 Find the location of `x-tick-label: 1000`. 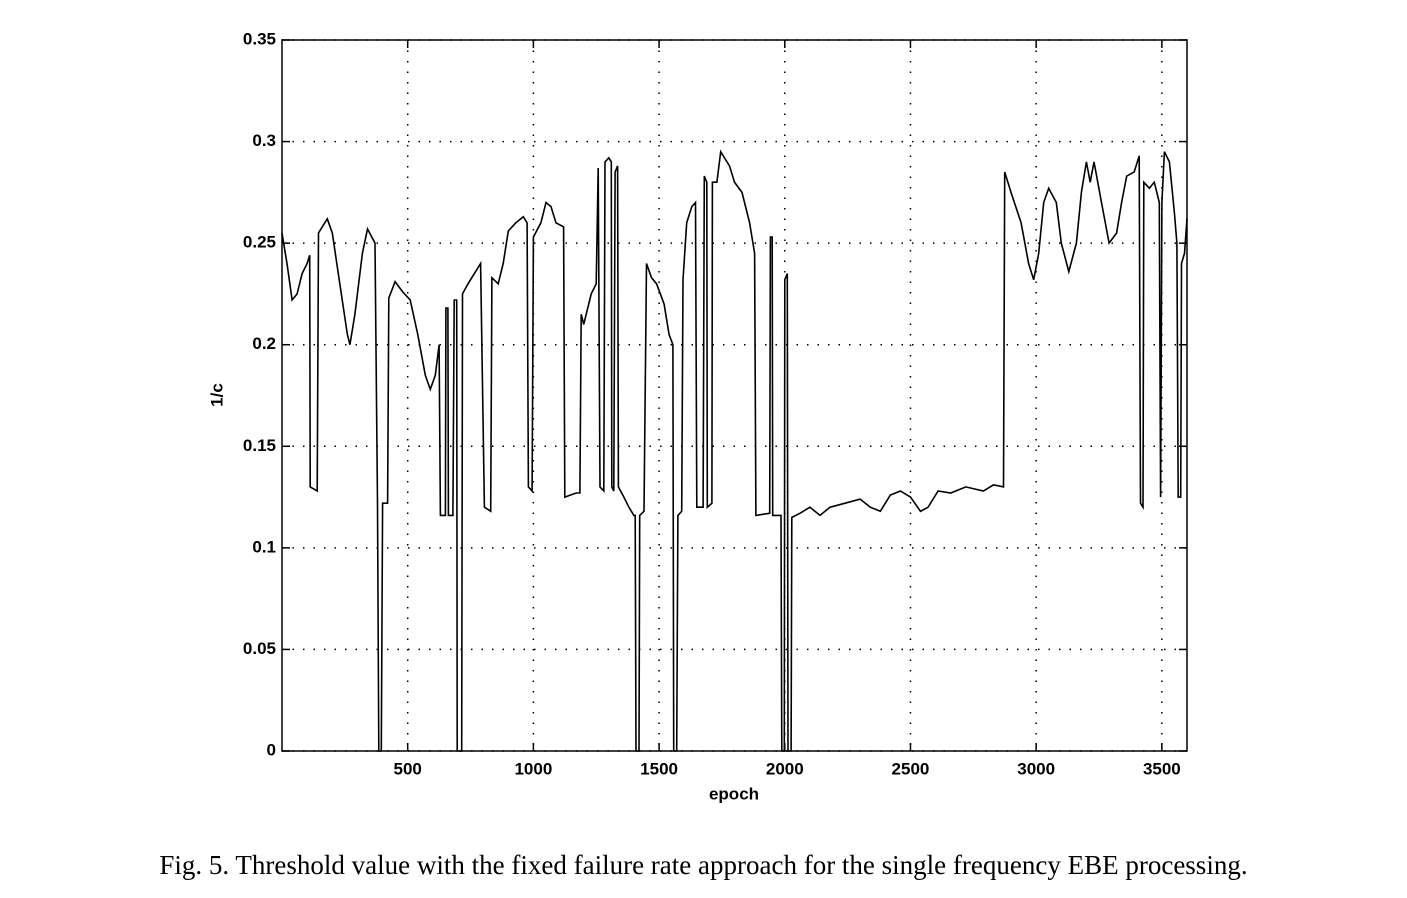

x-tick-label: 1000 is located at coordinates (533, 768).